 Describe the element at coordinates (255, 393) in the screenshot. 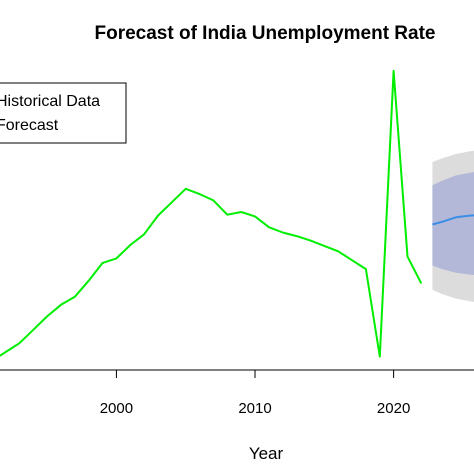

I see `x-axis-ticks: 2000 2010 2020` at that location.